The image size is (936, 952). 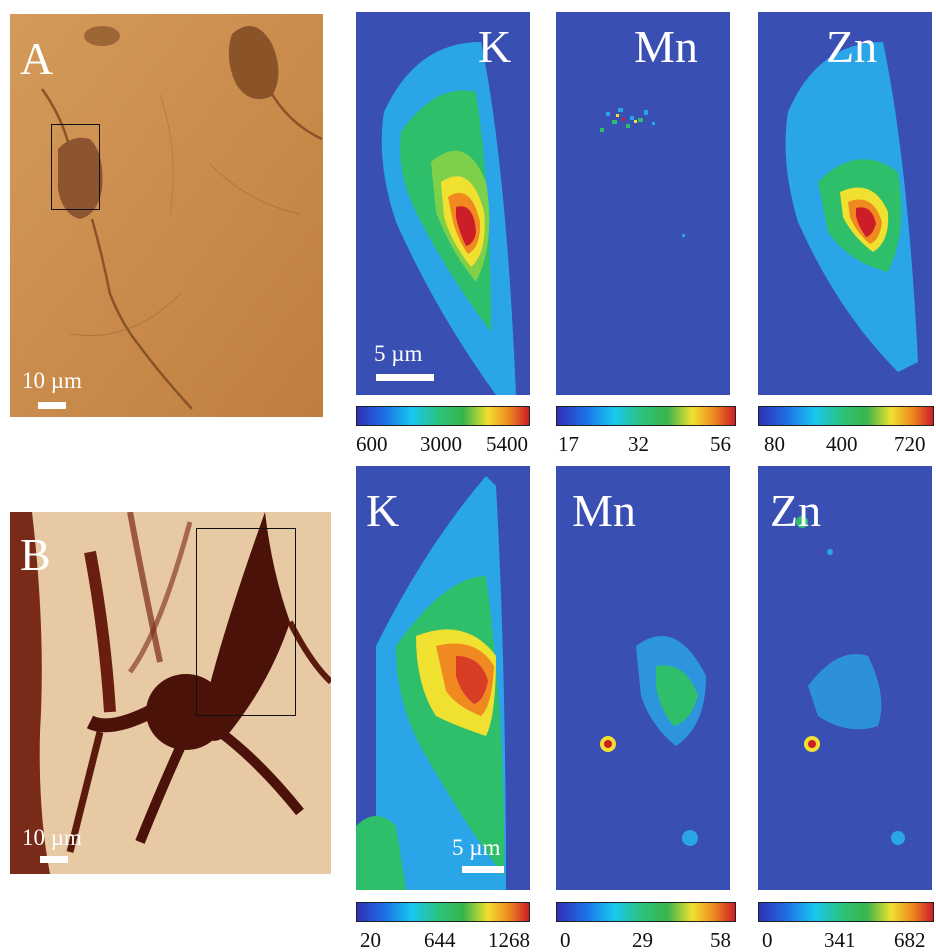 What do you see at coordinates (643, 678) in the screenshot?
I see `element-map-b-mn` at bounding box center [643, 678].